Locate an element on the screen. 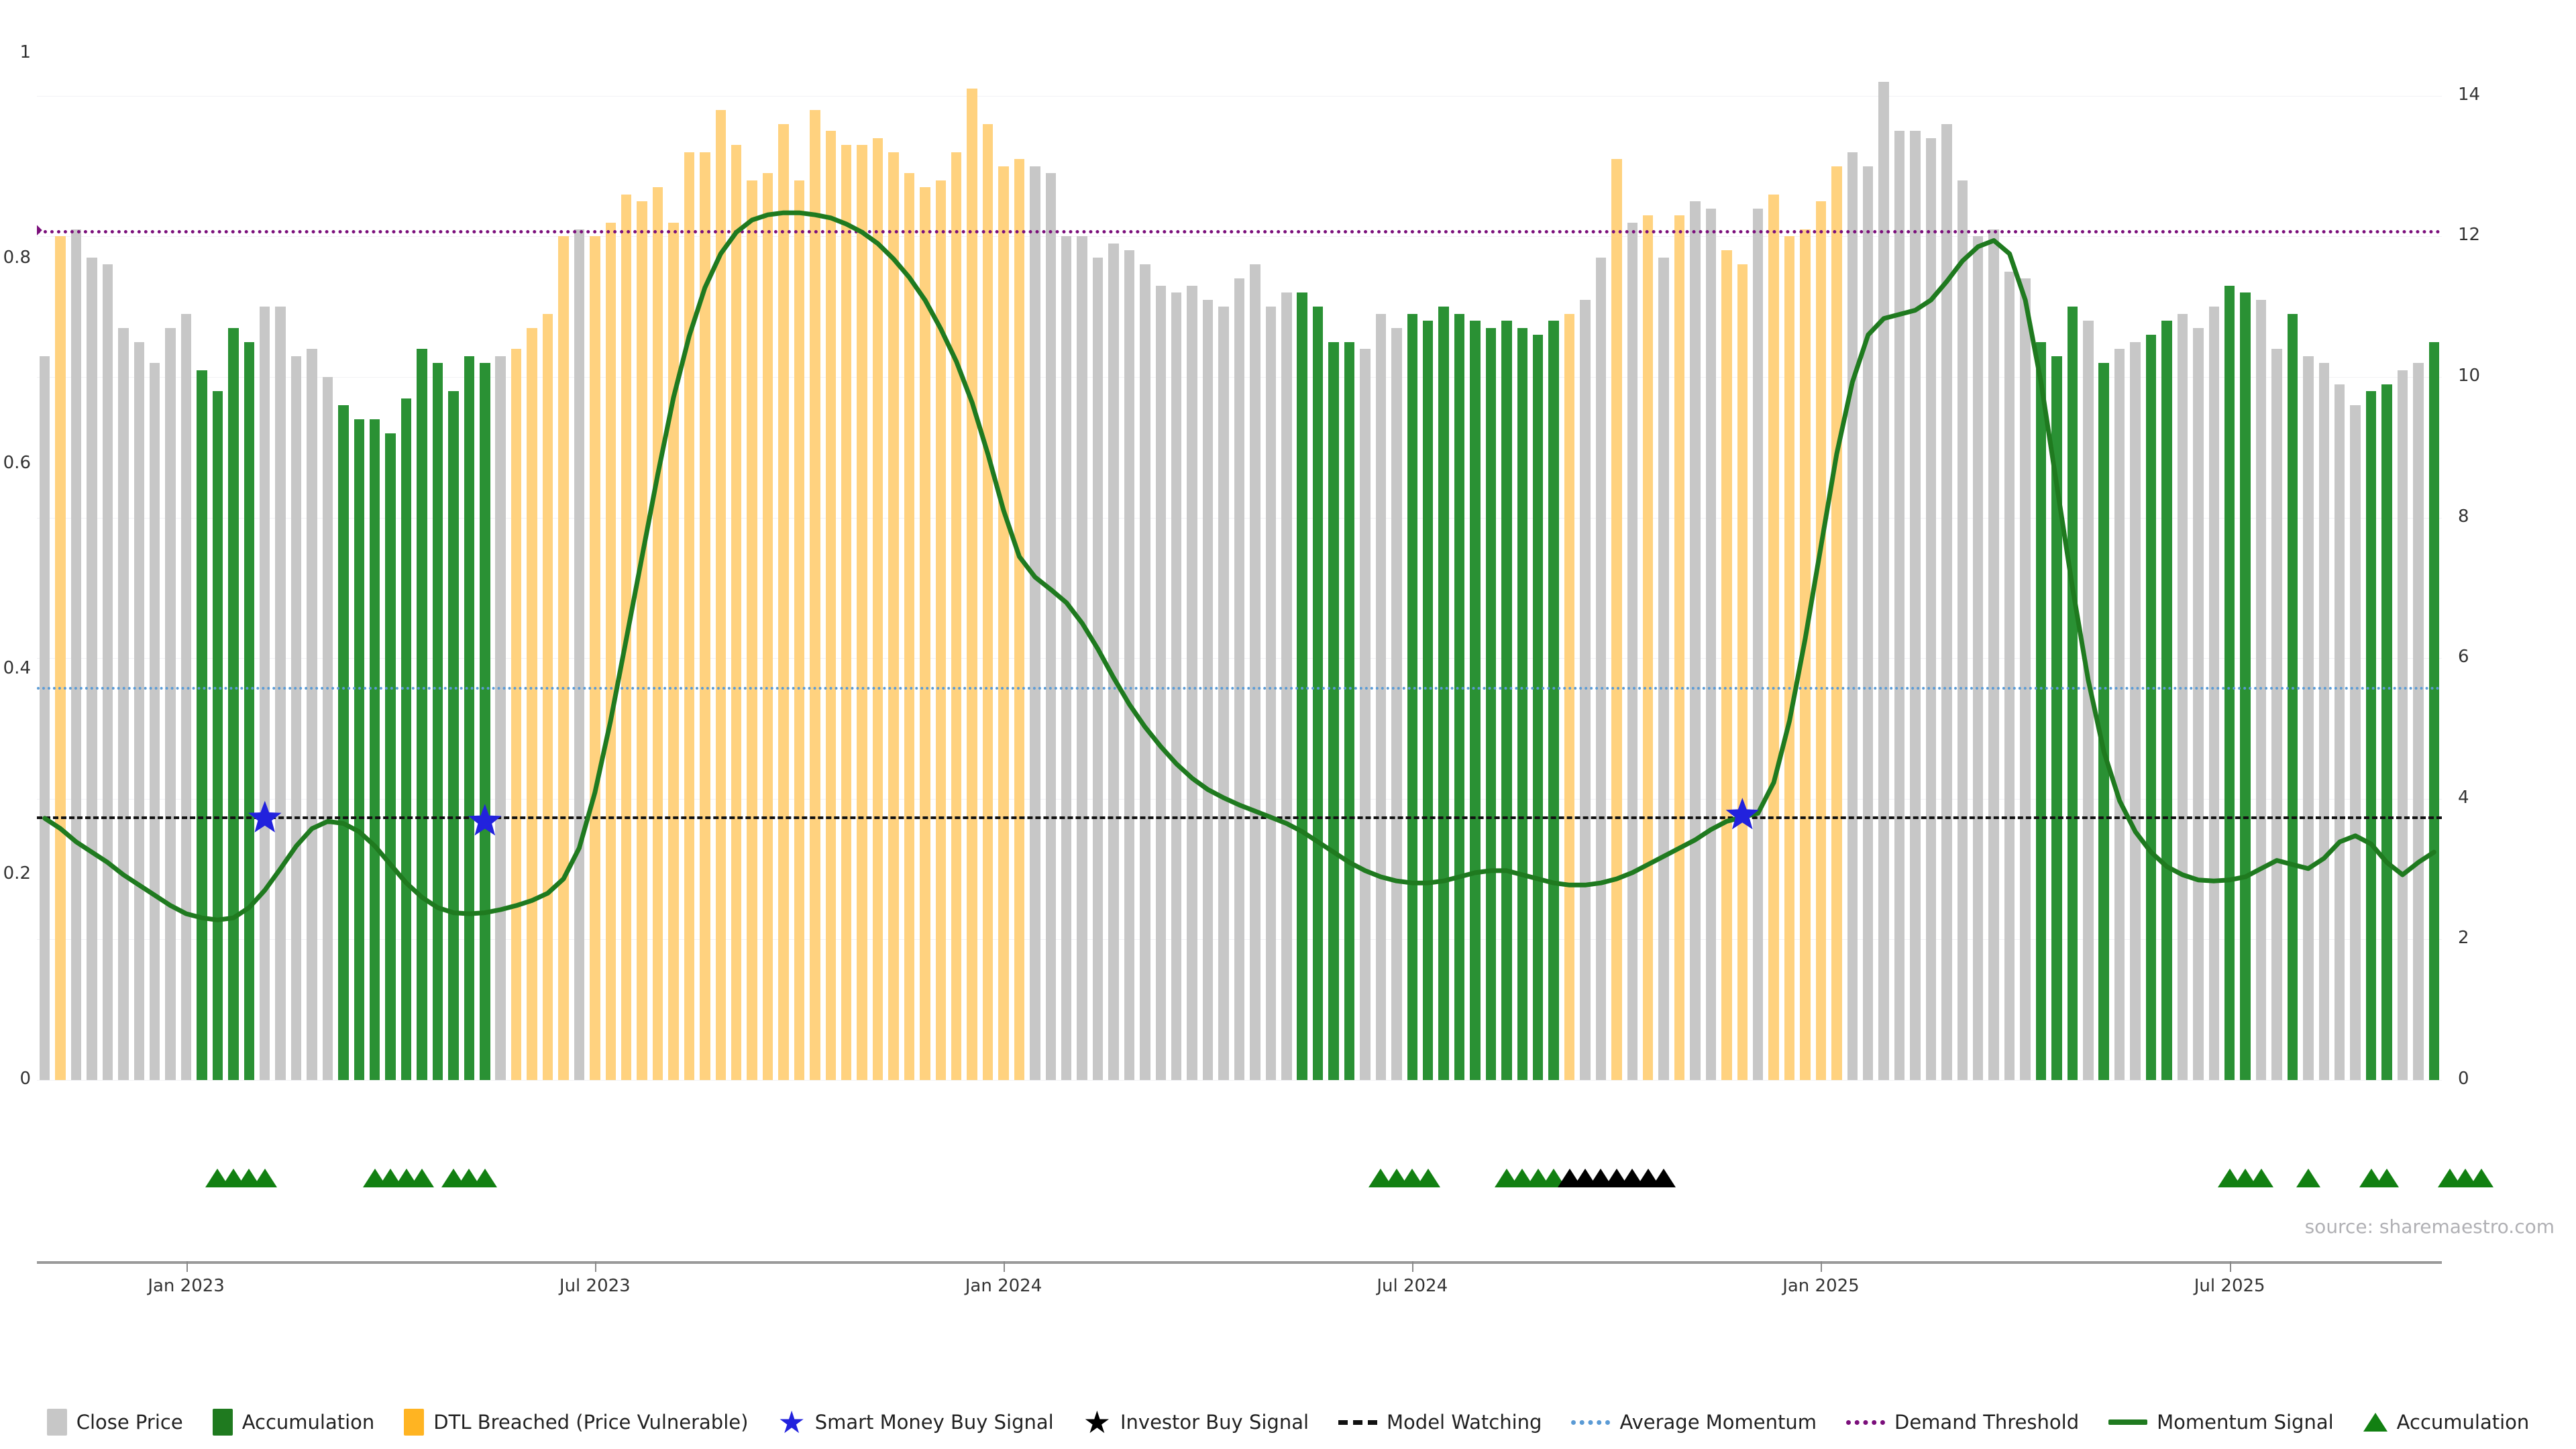  y-axis-right-tick: 14 is located at coordinates (2469, 94).